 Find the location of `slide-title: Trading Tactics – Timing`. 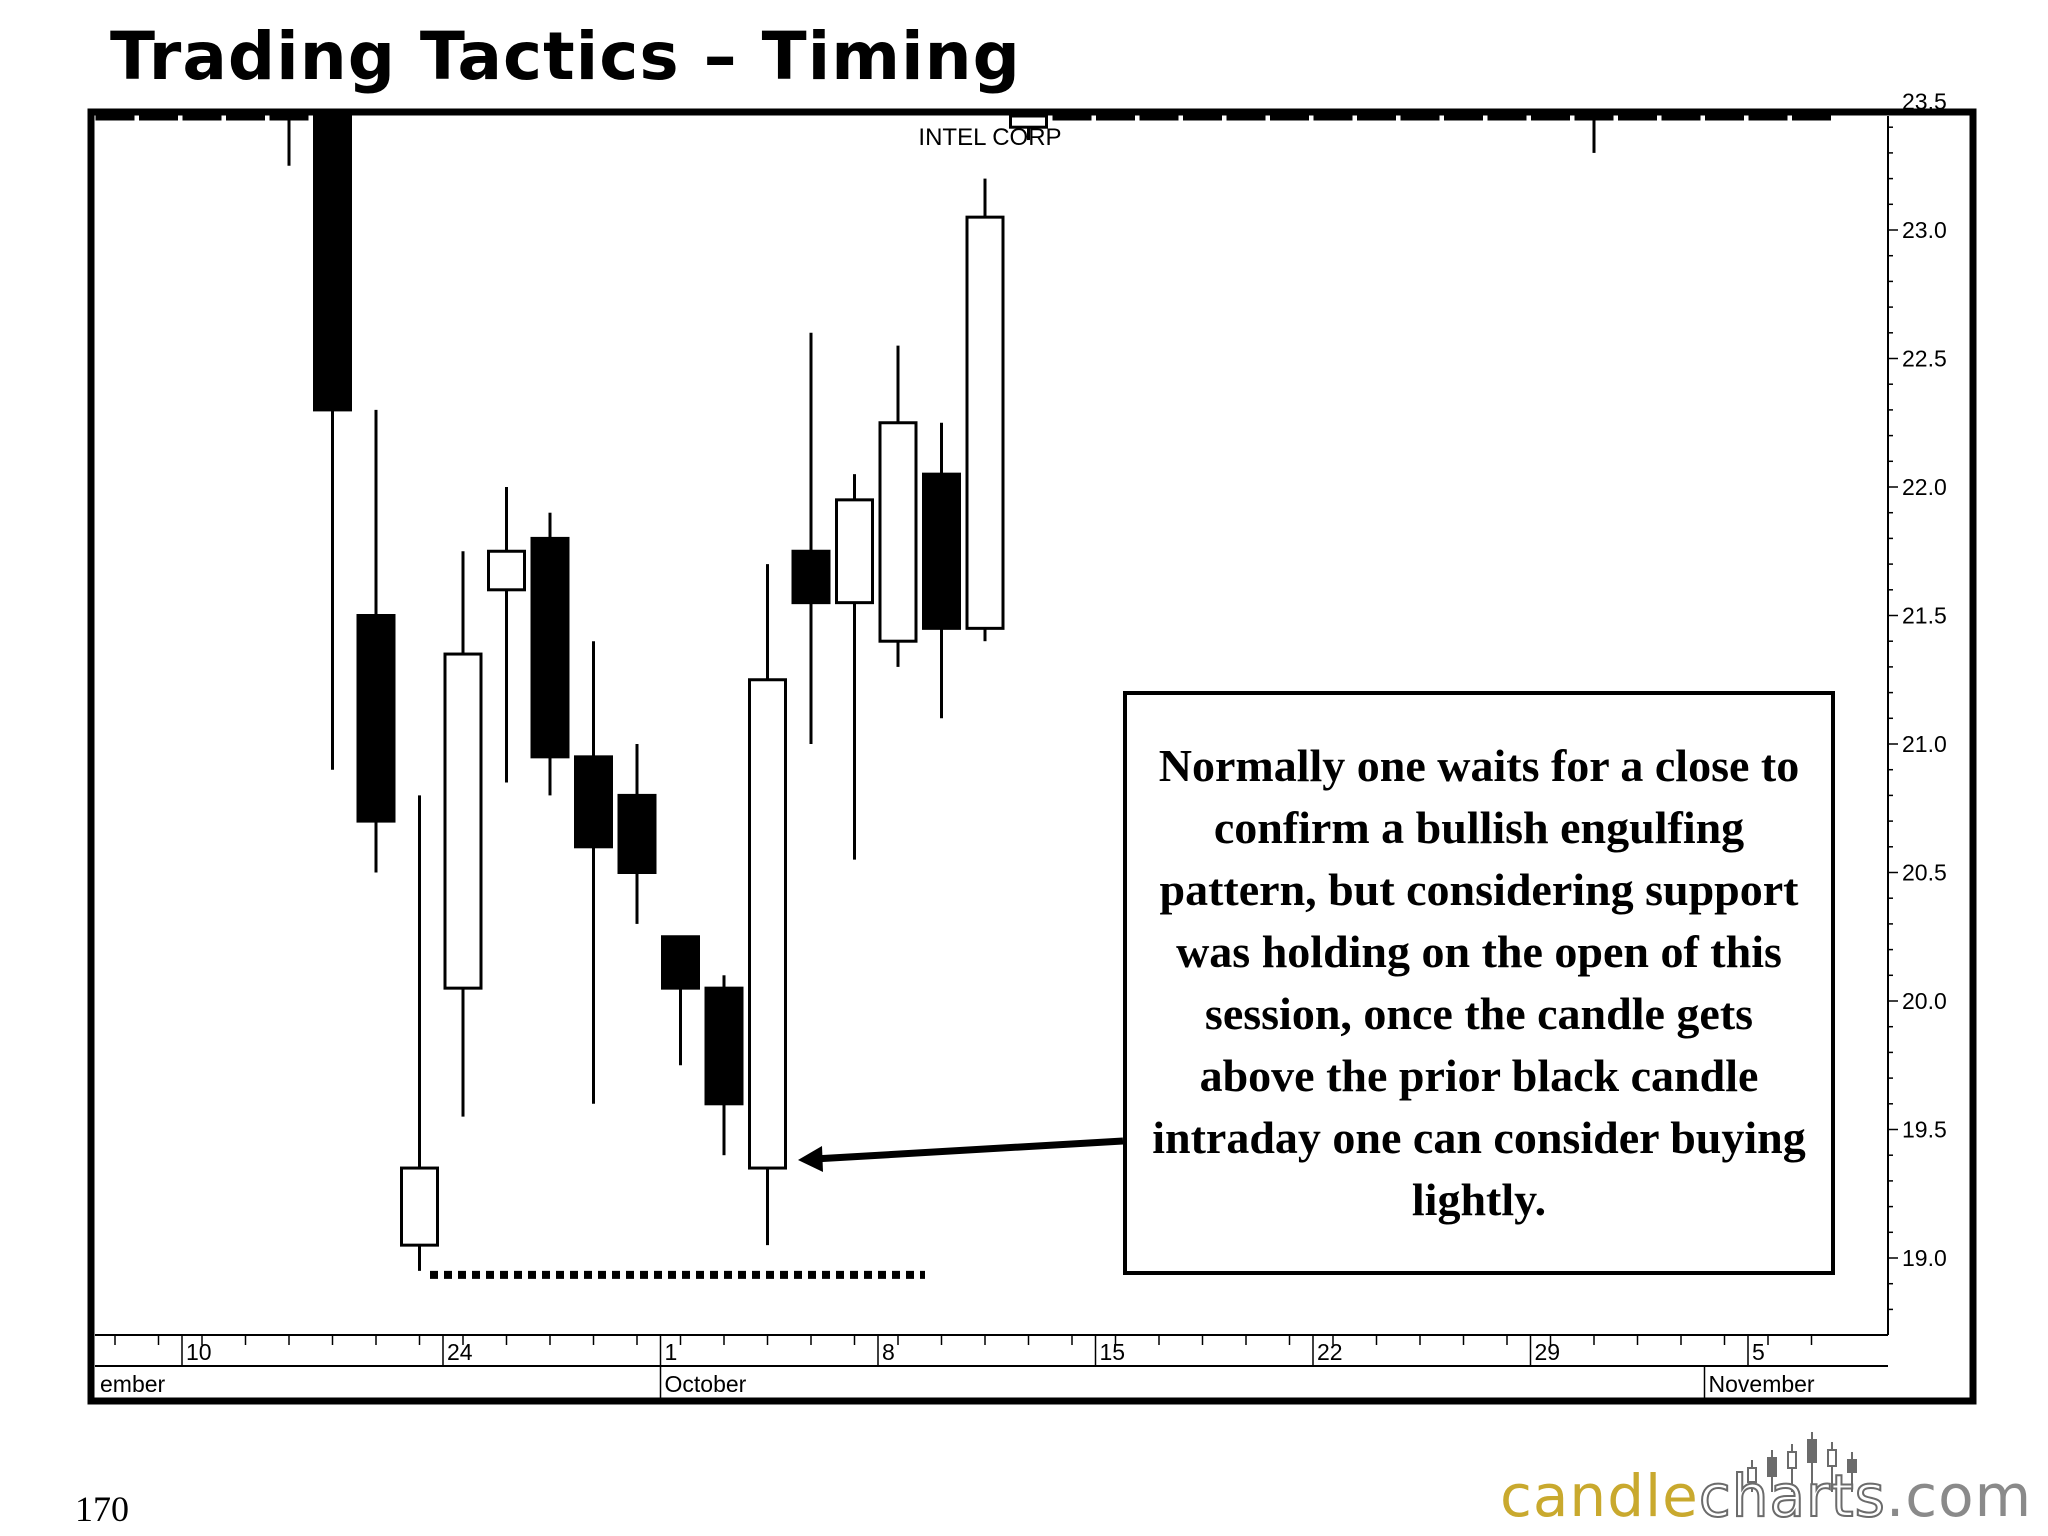

slide-title: Trading Tactics – Timing is located at coordinates (565, 56).